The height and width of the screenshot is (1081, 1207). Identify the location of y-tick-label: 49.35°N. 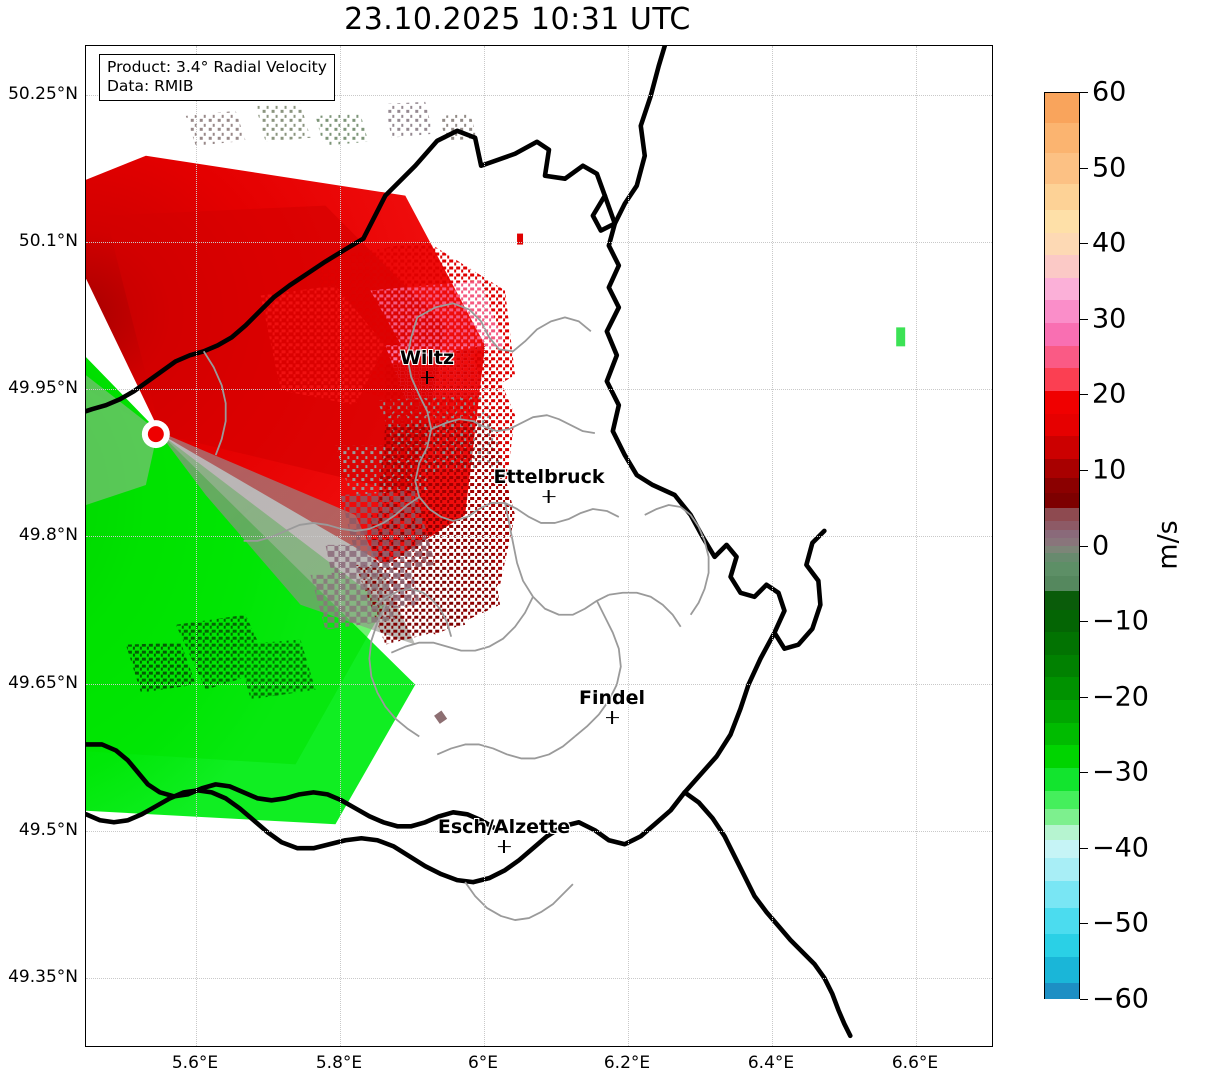
(43, 977).